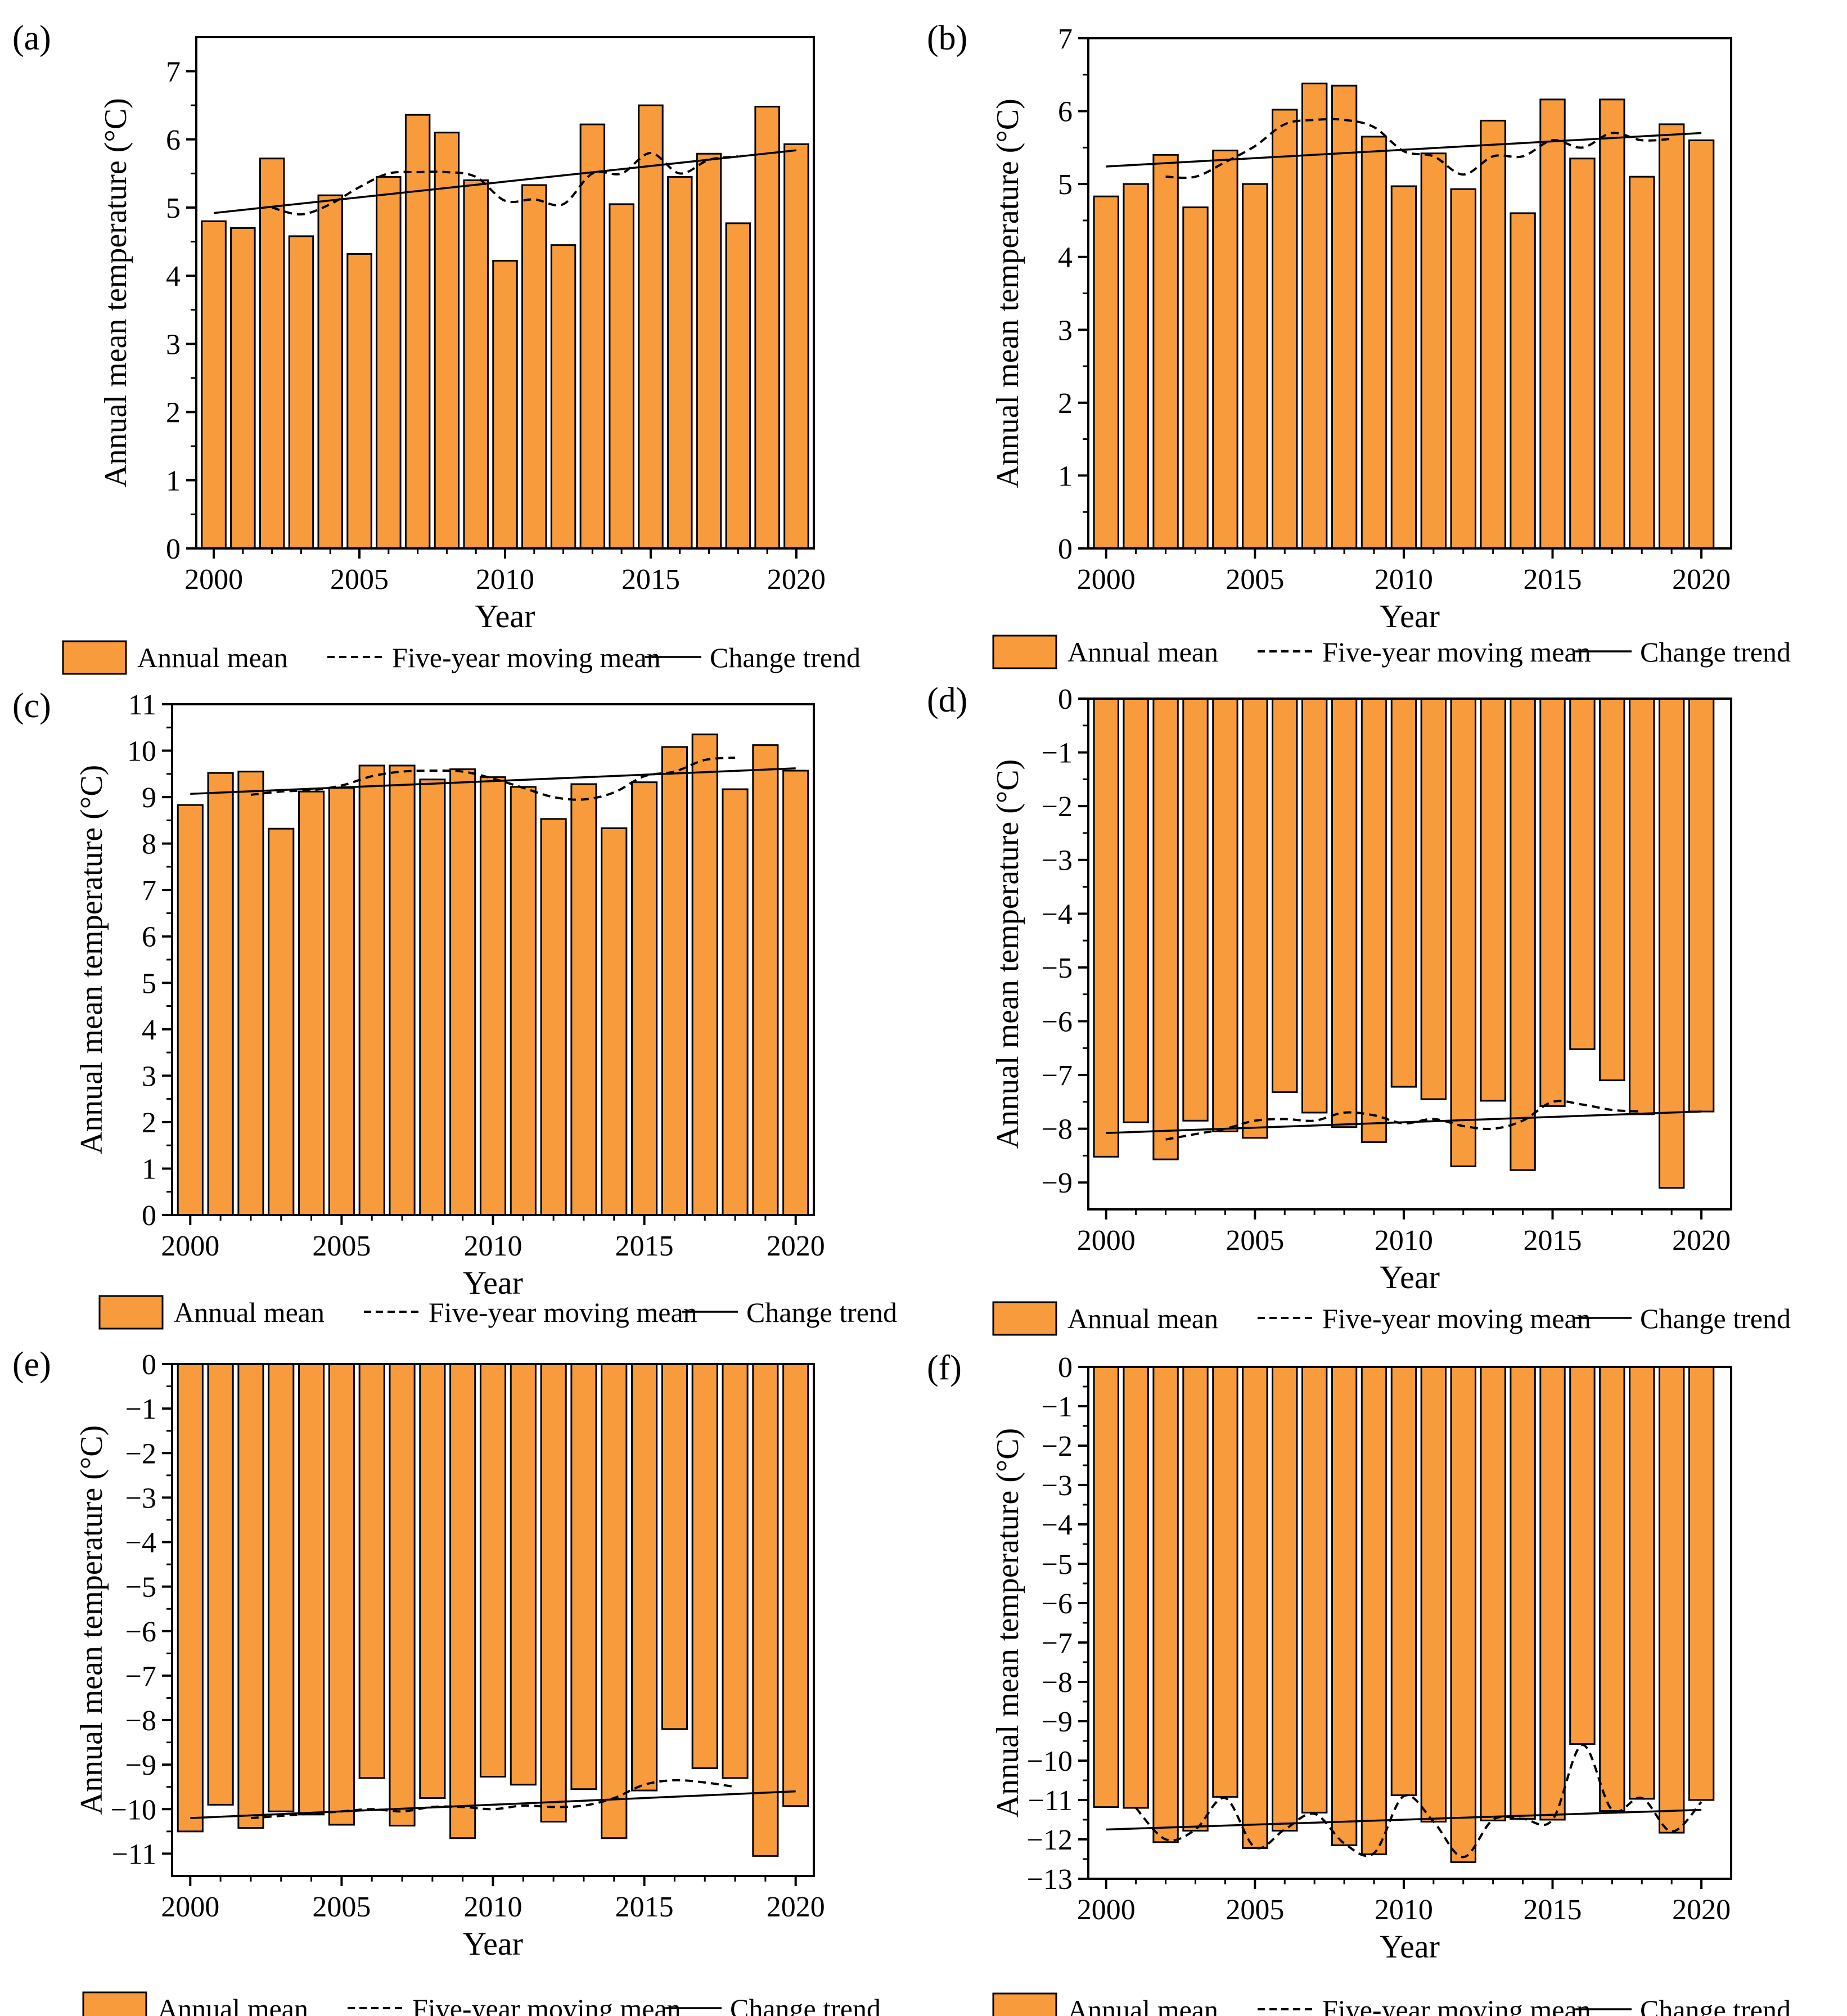 The height and width of the screenshot is (2016, 1847). Describe the element at coordinates (1106, 372) in the screenshot. I see `bar-2000` at that location.